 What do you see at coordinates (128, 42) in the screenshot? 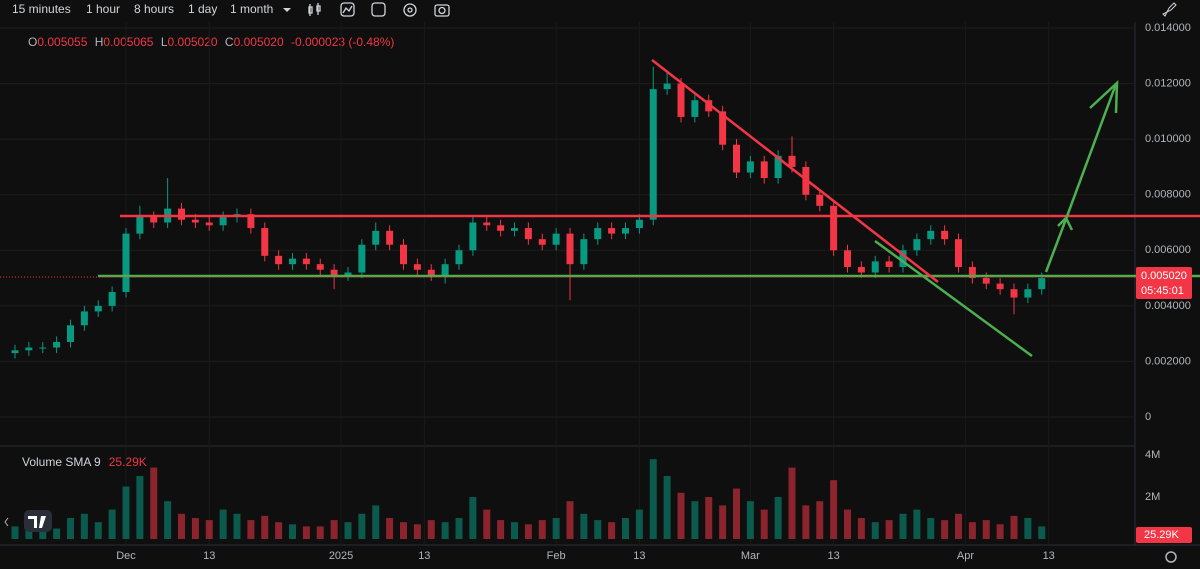
I see `ohlc-value: 0.005065` at bounding box center [128, 42].